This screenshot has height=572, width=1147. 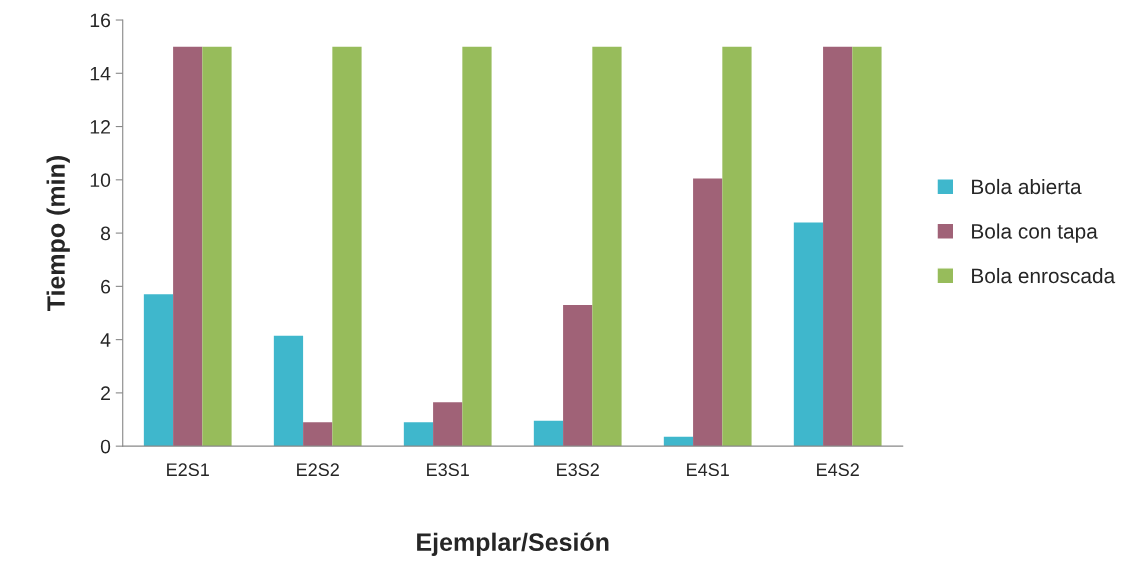 What do you see at coordinates (1035, 233) in the screenshot?
I see `legend-label: Bola con tapa` at bounding box center [1035, 233].